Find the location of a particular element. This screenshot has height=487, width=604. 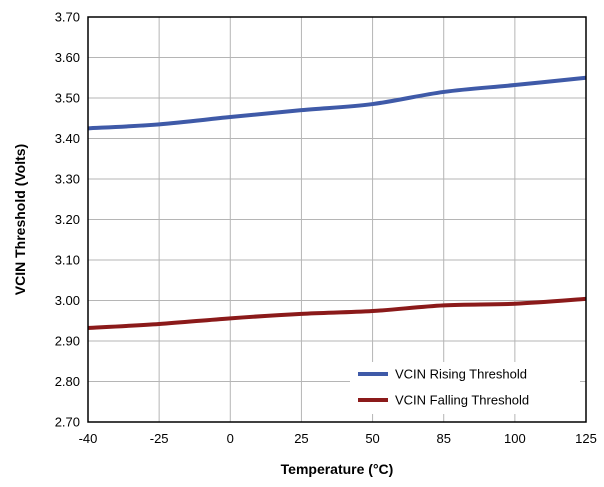

y-tick-label: 3.70 is located at coordinates (67, 17).